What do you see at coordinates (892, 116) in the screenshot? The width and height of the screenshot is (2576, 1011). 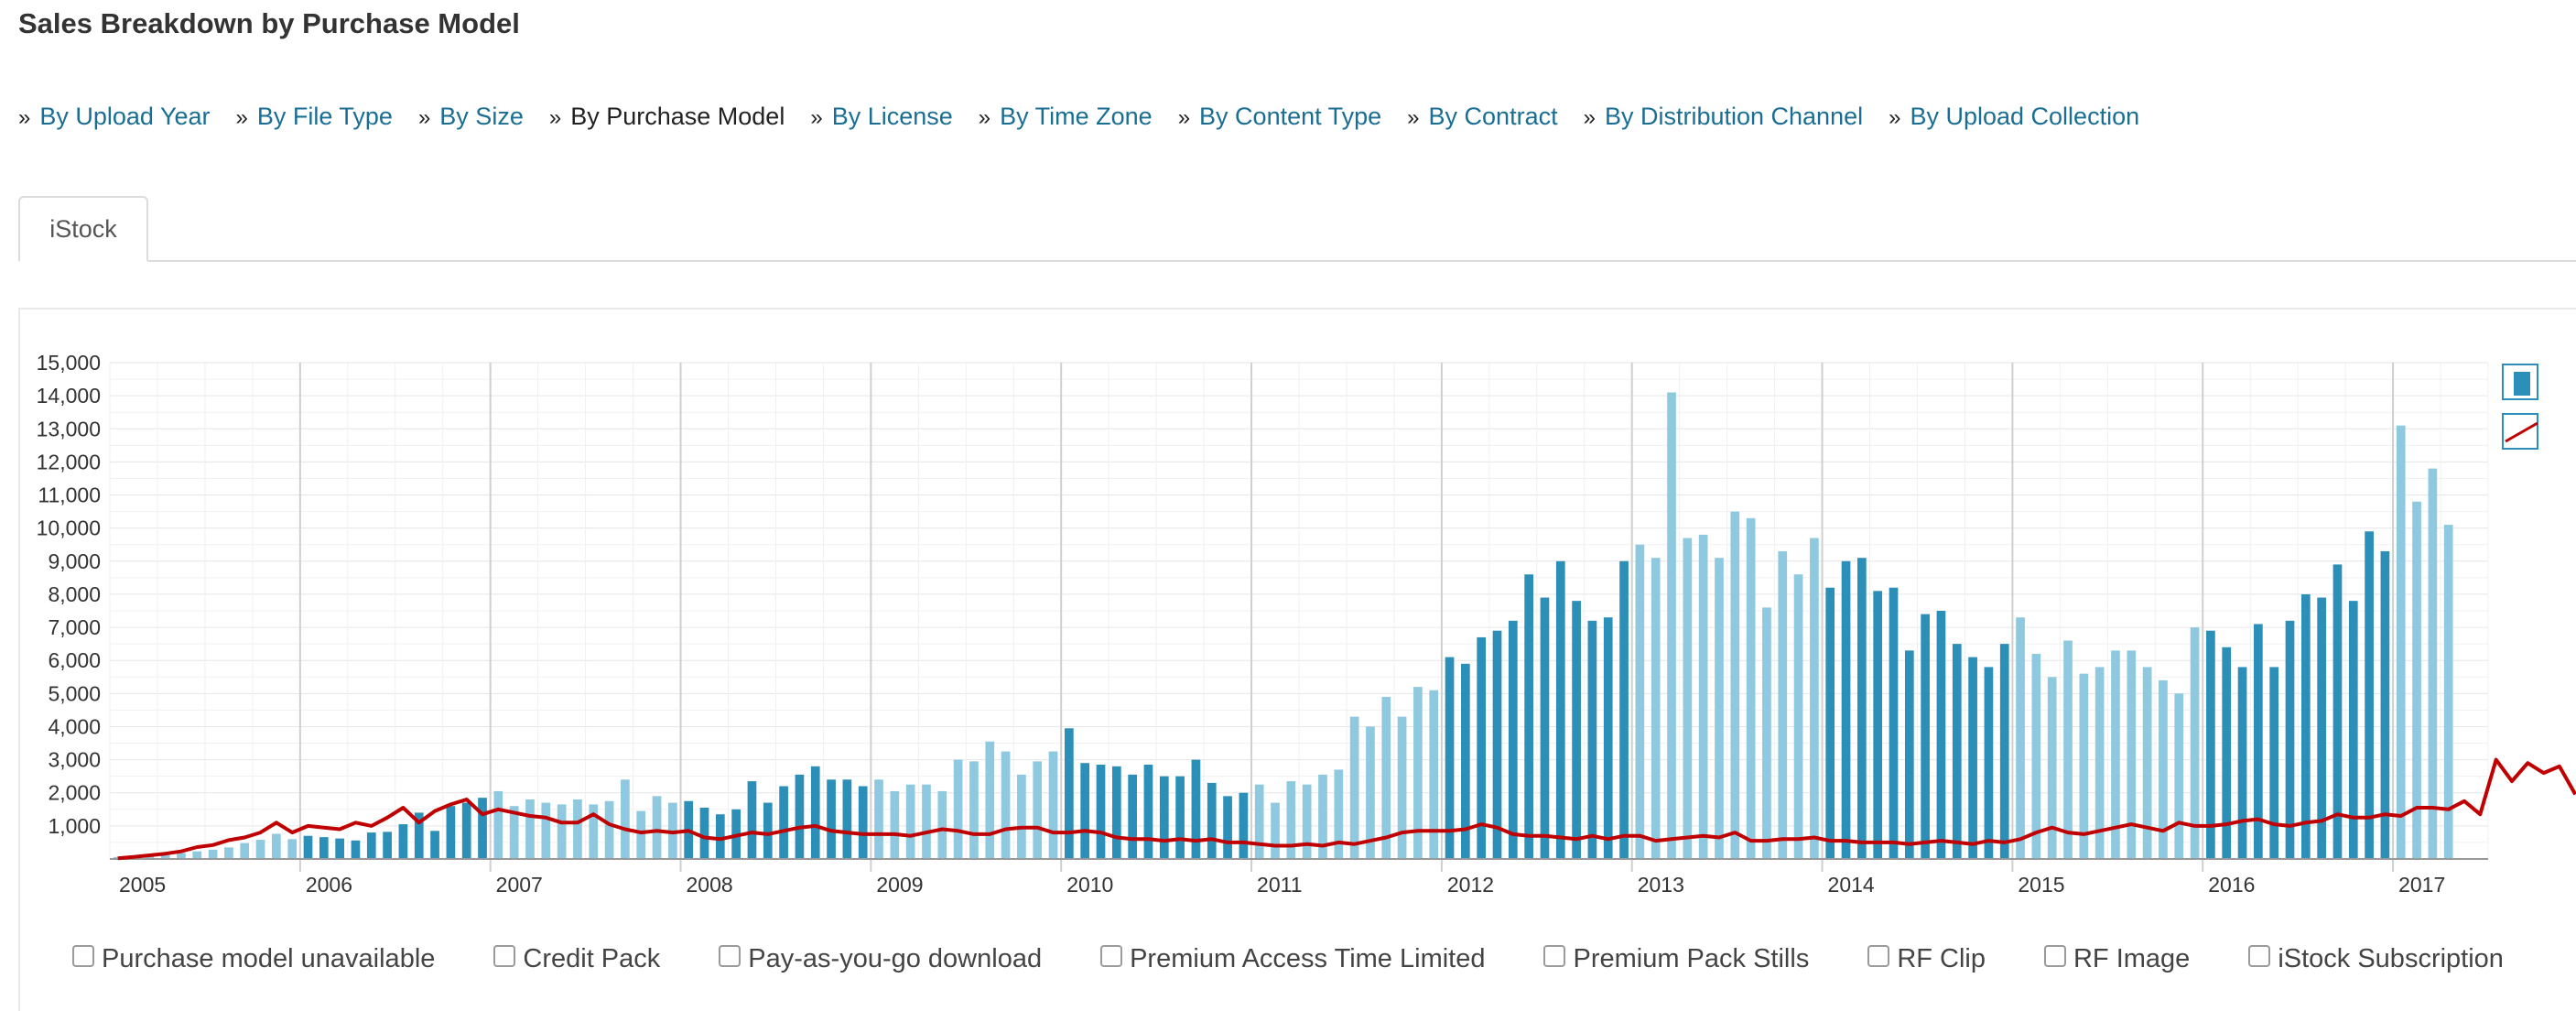 I see `breadcrumb-link: By License` at bounding box center [892, 116].